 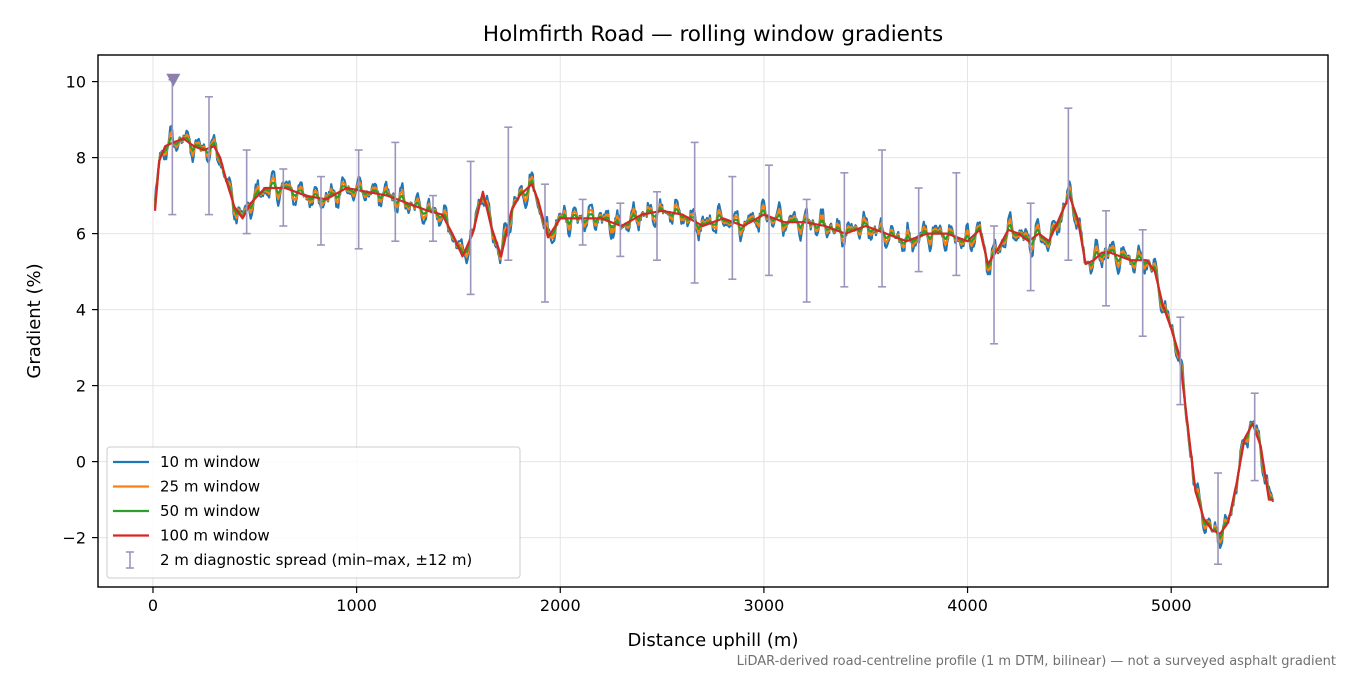 I want to click on x-axis: 0 1000 2000 3000 4000 5000, so click(x=670, y=601).